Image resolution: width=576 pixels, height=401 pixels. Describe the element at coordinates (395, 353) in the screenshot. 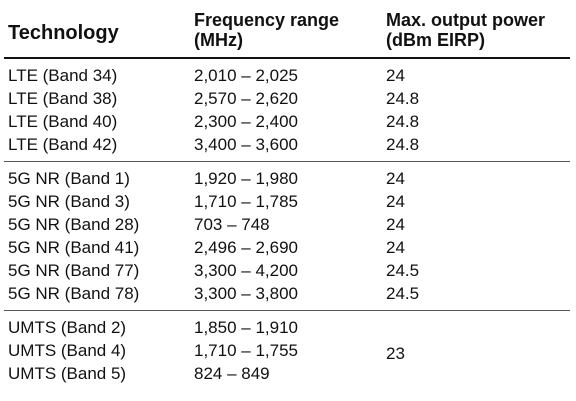

I see `power-cell-shared: 23` at that location.